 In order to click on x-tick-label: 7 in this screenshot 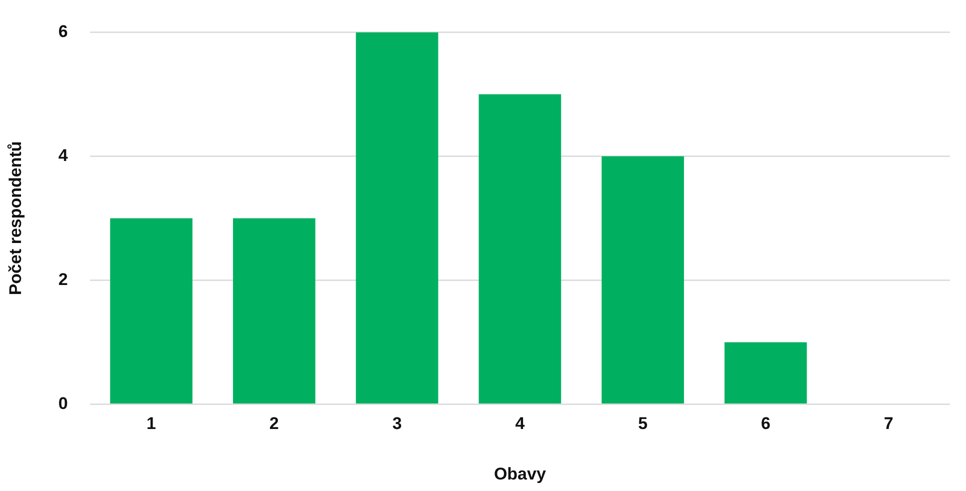, I will do `click(889, 424)`.